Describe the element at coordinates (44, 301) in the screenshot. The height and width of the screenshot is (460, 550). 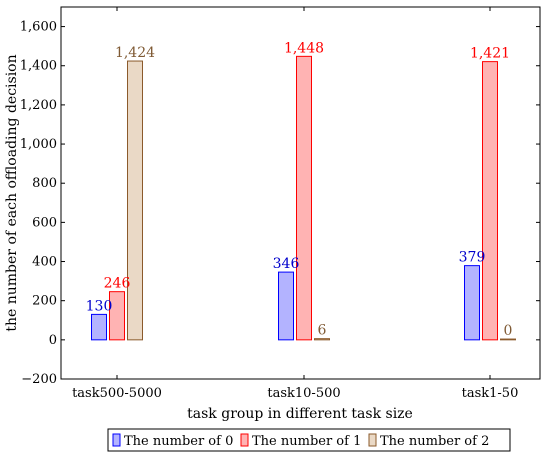
I see `y-tick-label: 200` at that location.